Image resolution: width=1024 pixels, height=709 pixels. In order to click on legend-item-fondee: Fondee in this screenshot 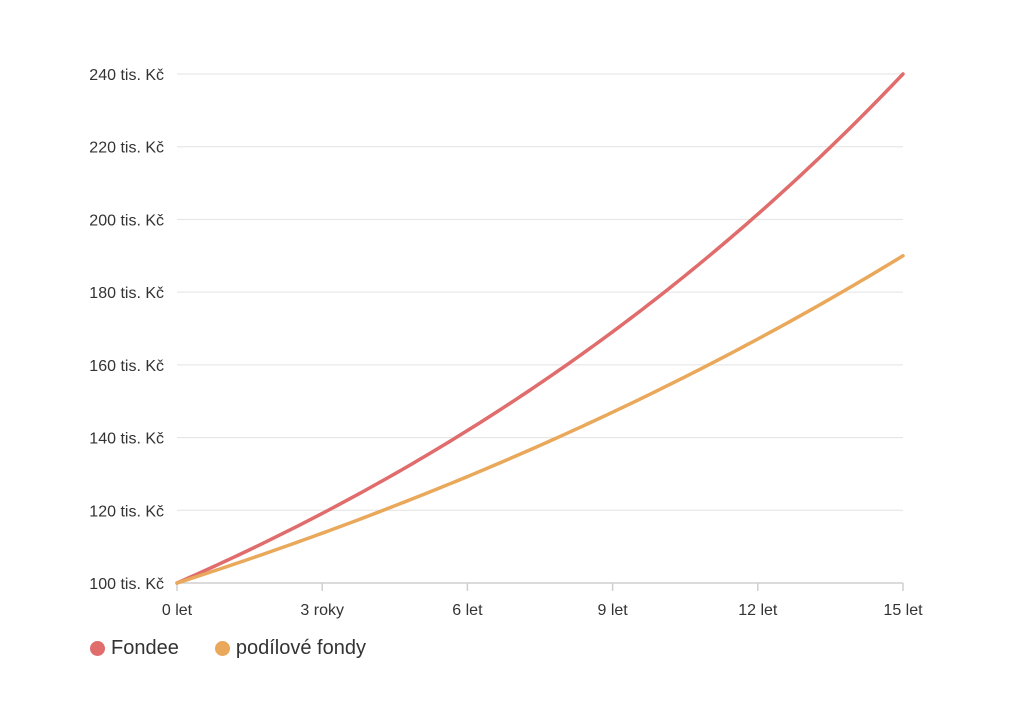, I will do `click(134, 648)`.